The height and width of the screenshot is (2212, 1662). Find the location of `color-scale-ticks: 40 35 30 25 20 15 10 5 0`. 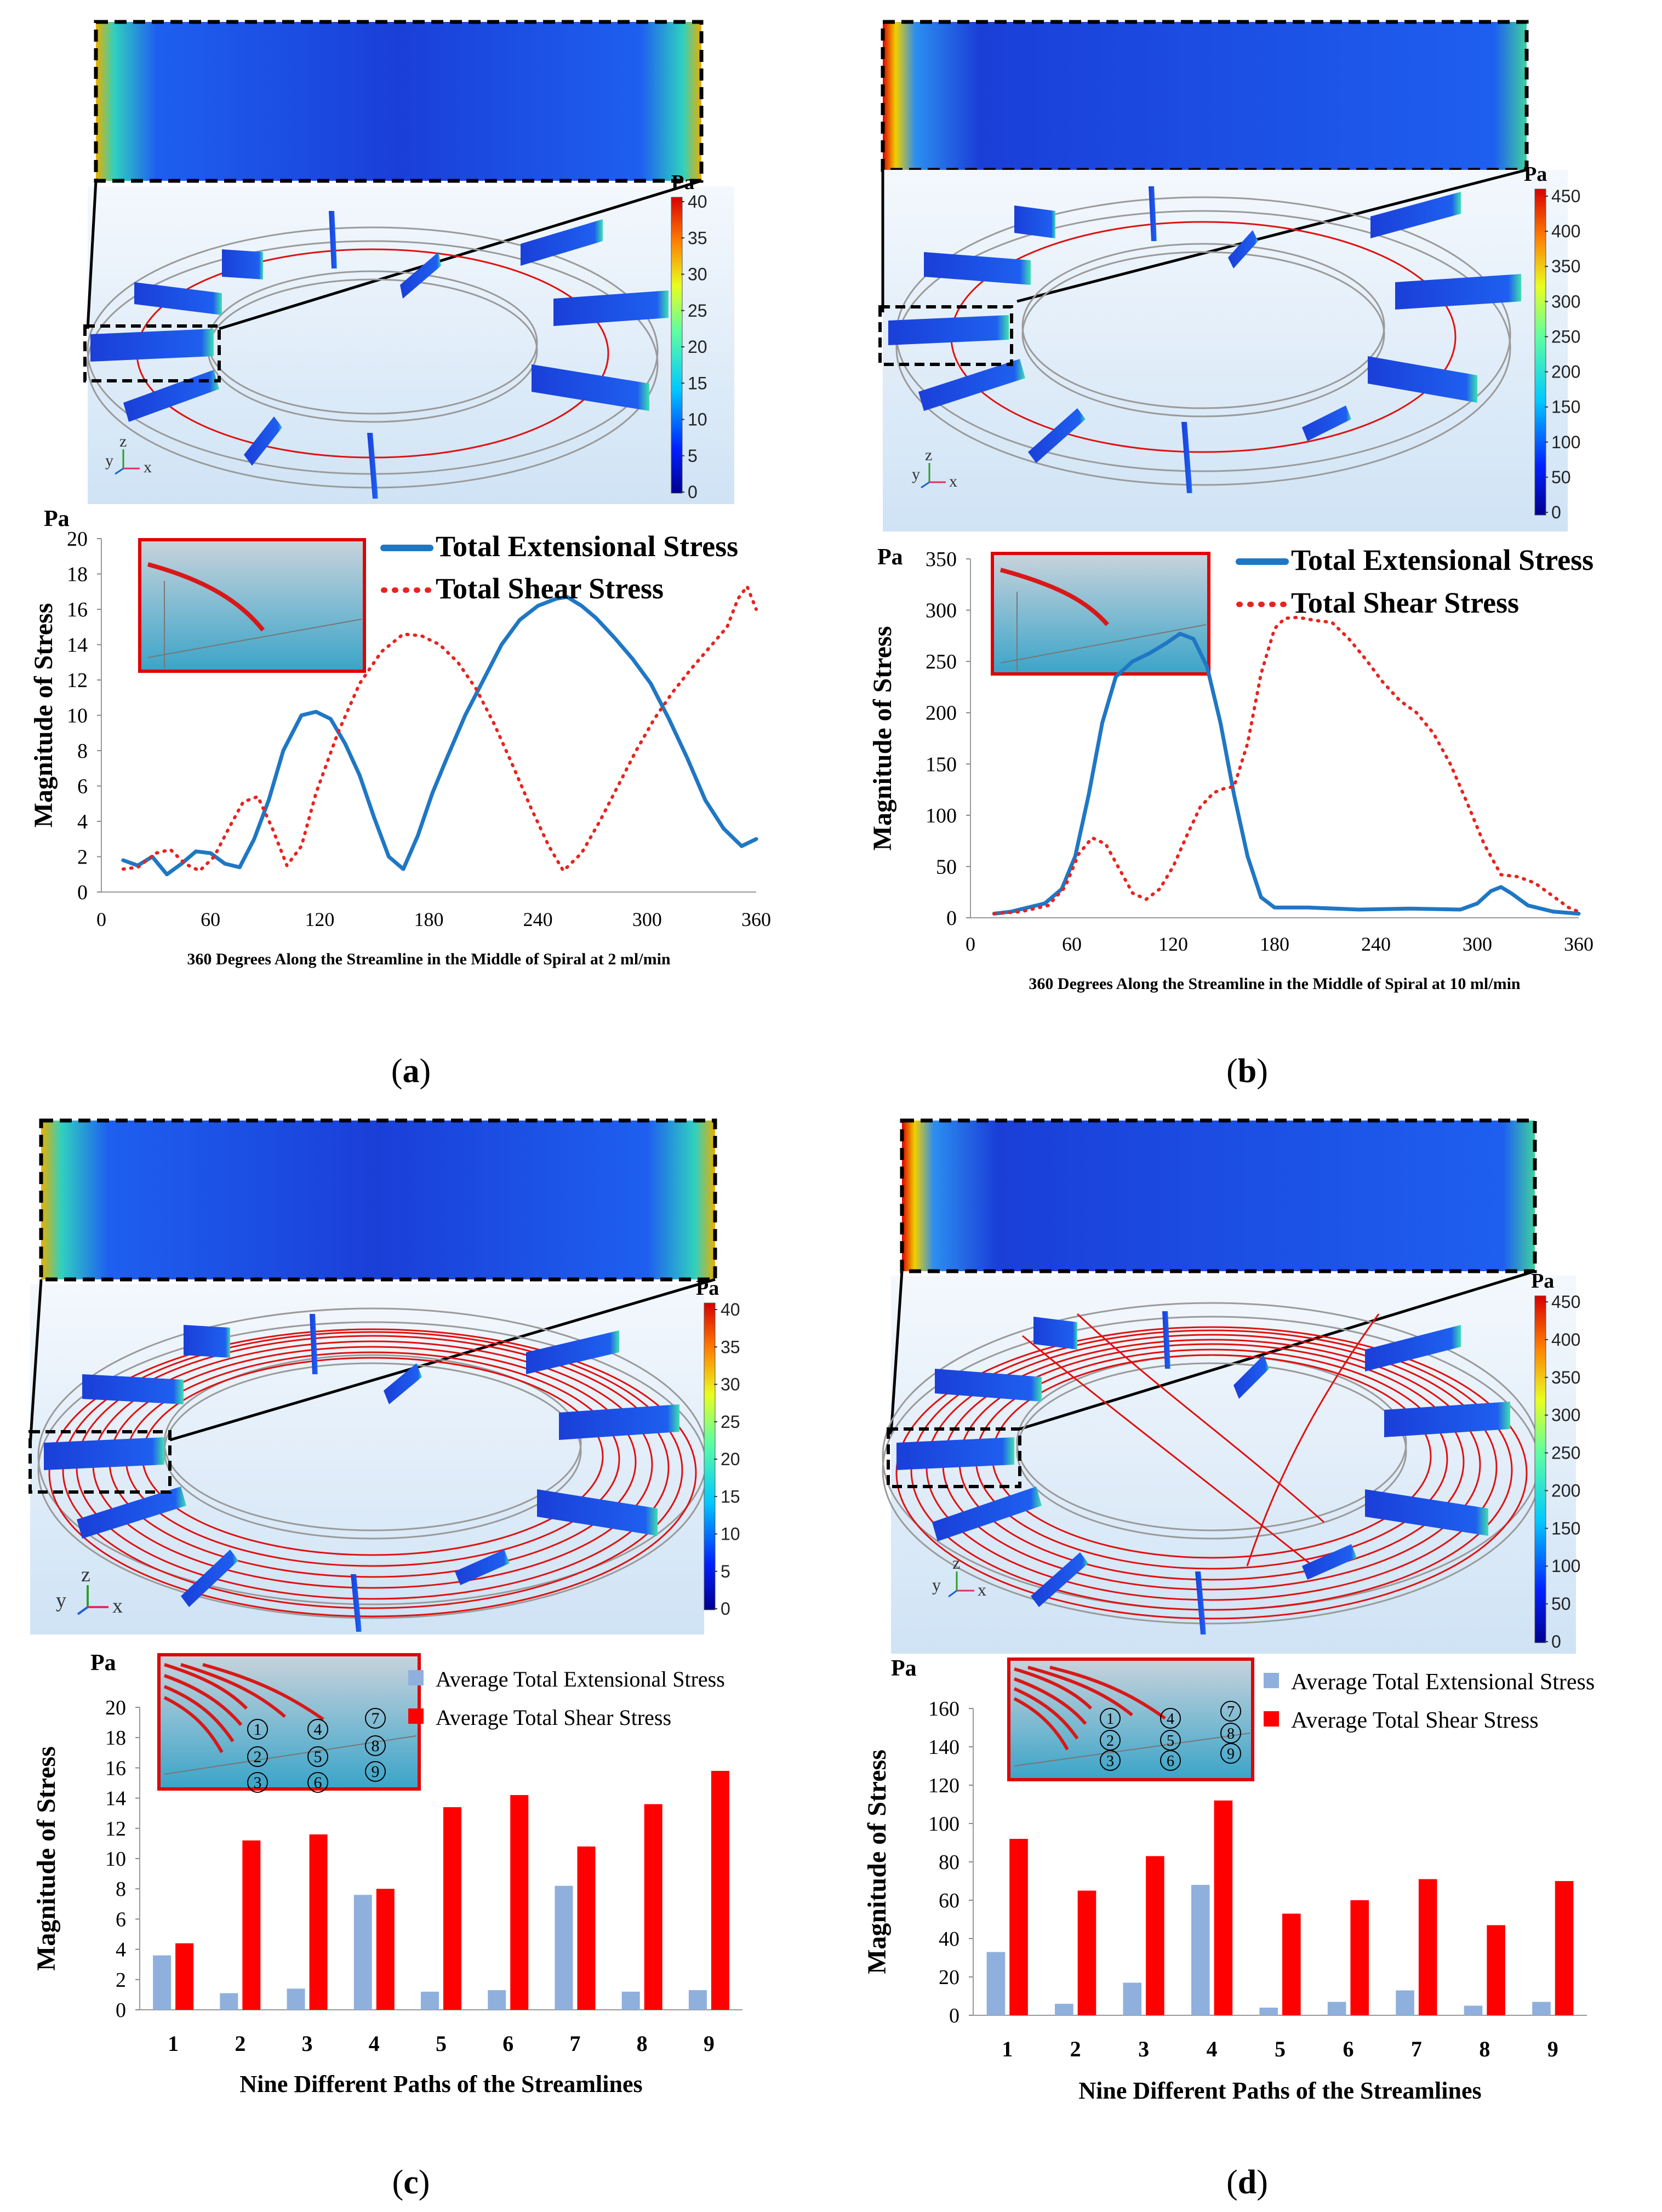

color-scale-ticks: 40 35 30 25 20 15 10 5 0 is located at coordinates (694, 347).